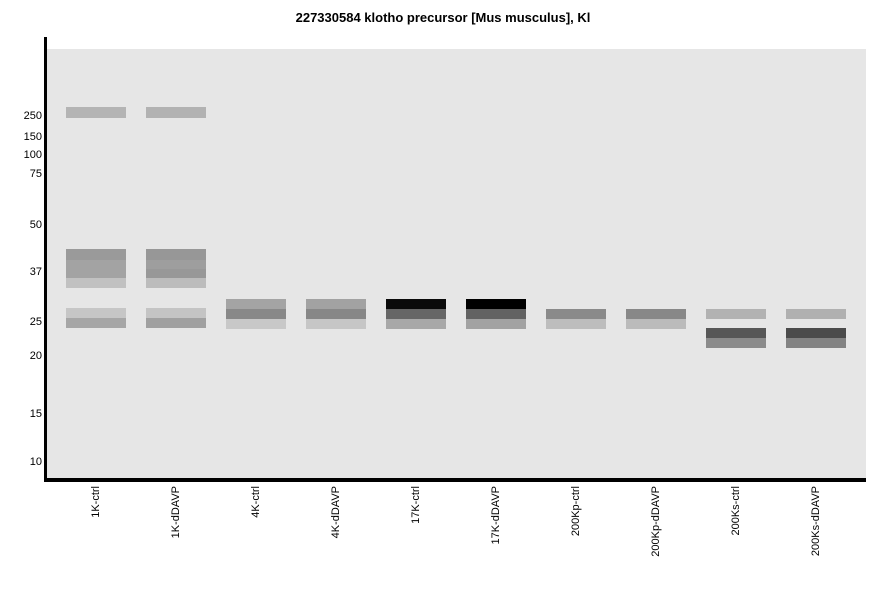 This screenshot has height=595, width=886. Describe the element at coordinates (656, 521) in the screenshot. I see `lane-label: 200Kp-dDAVP` at that location.